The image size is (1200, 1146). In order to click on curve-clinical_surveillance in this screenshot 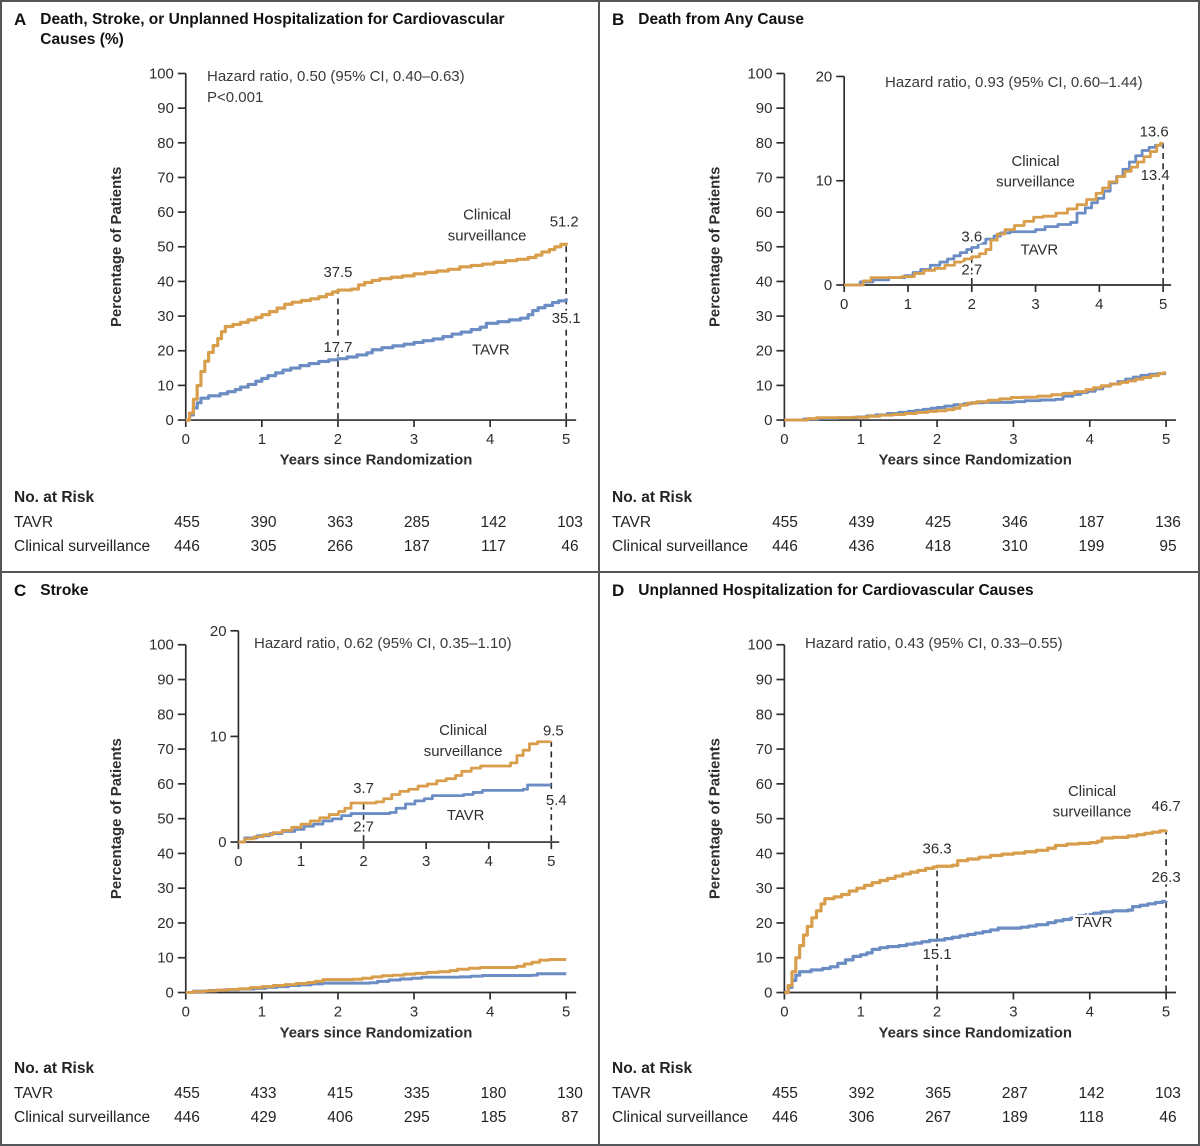, I will do `click(376, 976)`.